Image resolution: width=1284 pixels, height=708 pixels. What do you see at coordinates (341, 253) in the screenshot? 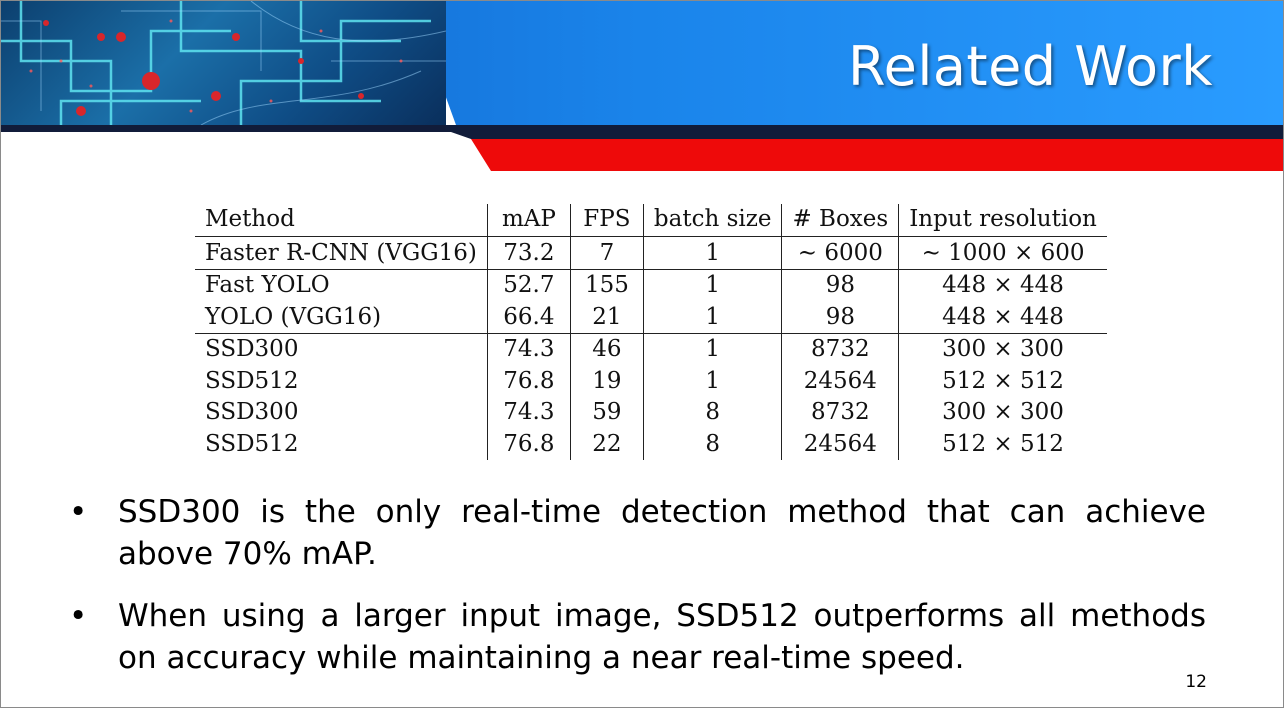
I see `cell-method: Faster R-CNN (VGG16)` at bounding box center [341, 253].